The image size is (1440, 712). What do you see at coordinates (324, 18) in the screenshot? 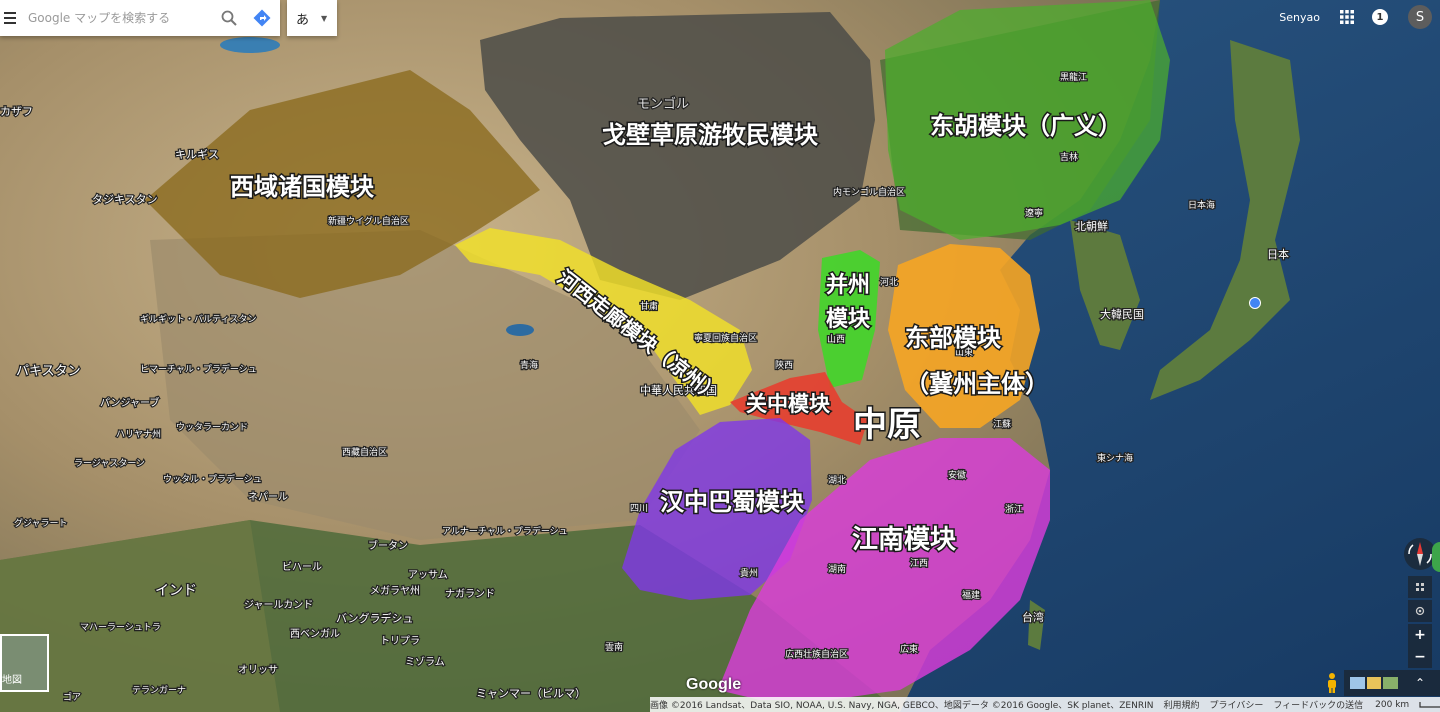
I see `caret-down-icon: ▼` at bounding box center [324, 18].